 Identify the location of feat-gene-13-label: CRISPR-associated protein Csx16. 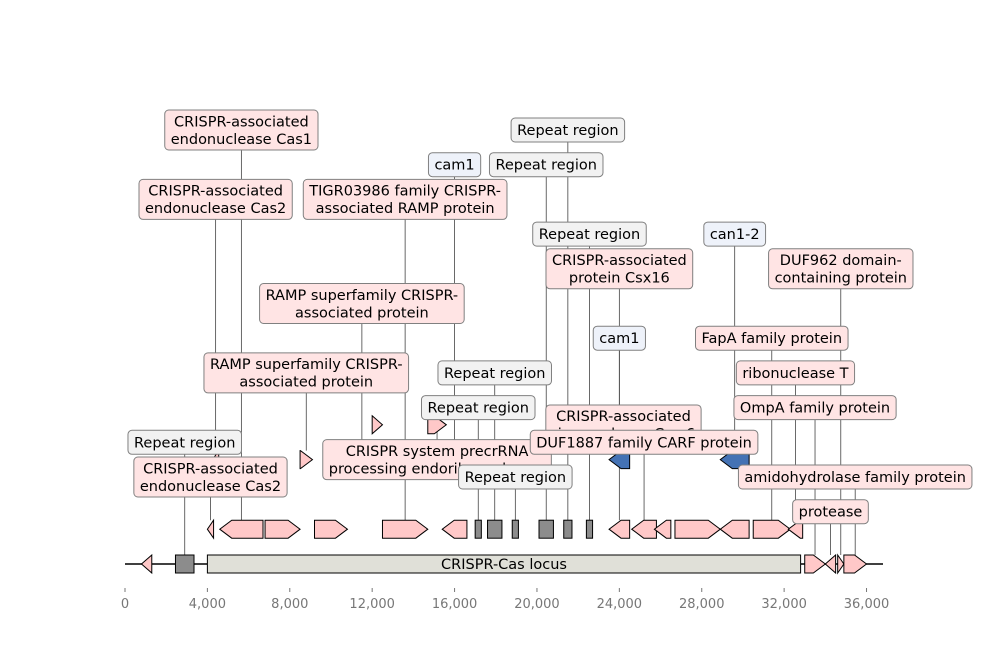
(619, 269).